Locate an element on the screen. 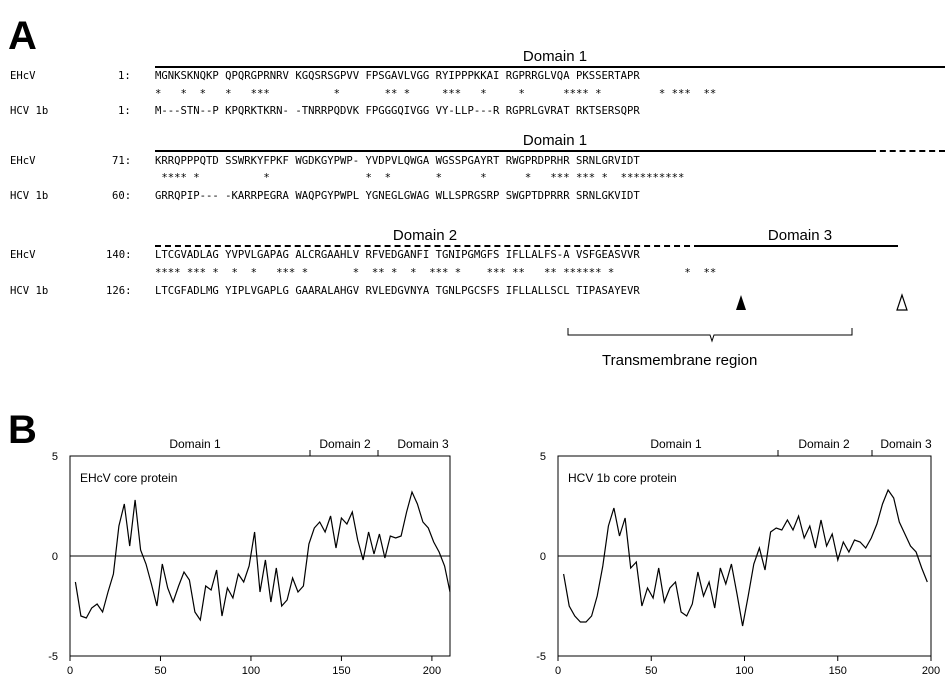 The image size is (946, 681). domain1-label: Domain 1 is located at coordinates (555, 56).